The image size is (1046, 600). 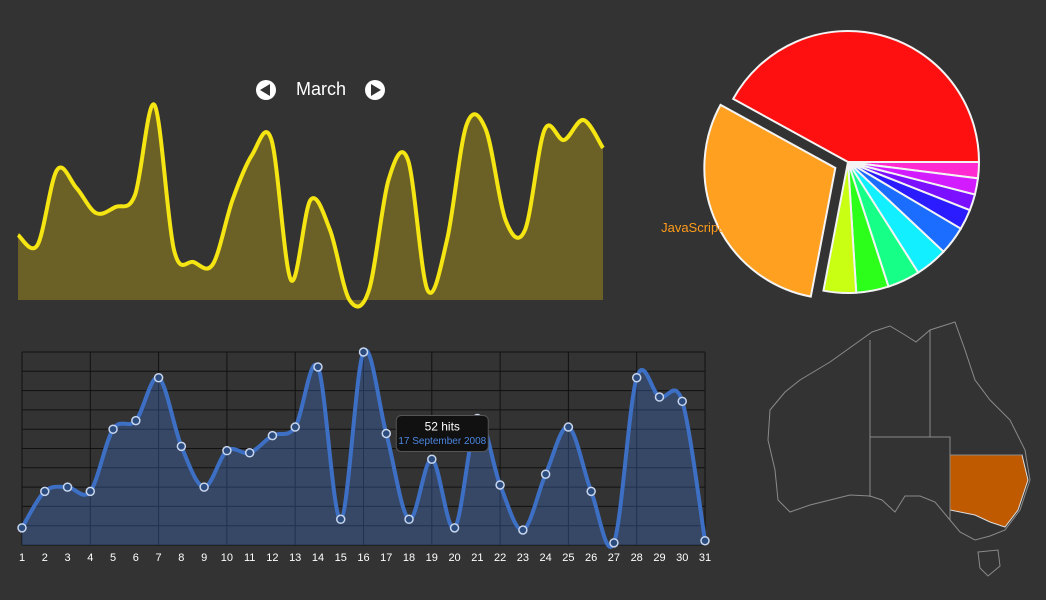 What do you see at coordinates (523, 558) in the screenshot?
I see `x-tick-label: 23` at bounding box center [523, 558].